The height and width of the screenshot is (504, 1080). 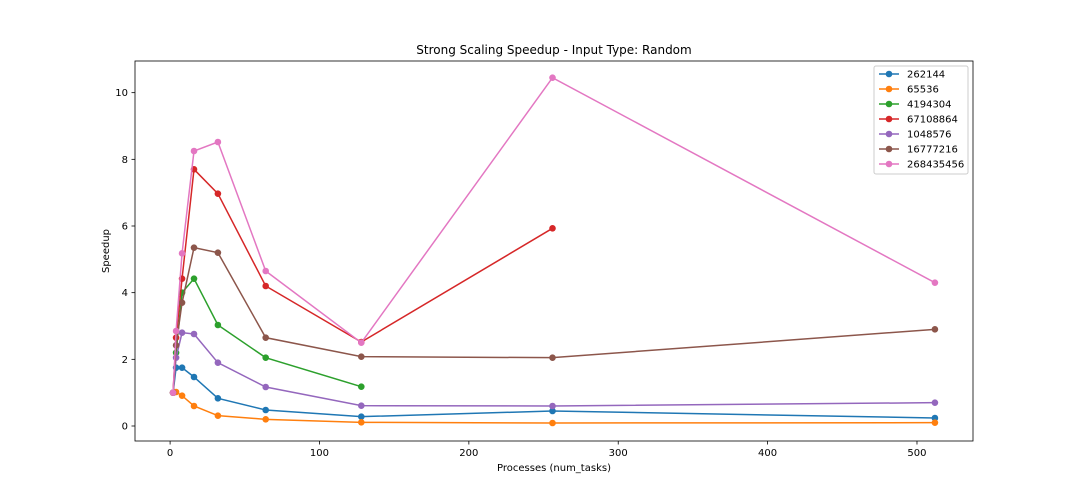 I want to click on x-tick-label: 0, so click(x=170, y=453).